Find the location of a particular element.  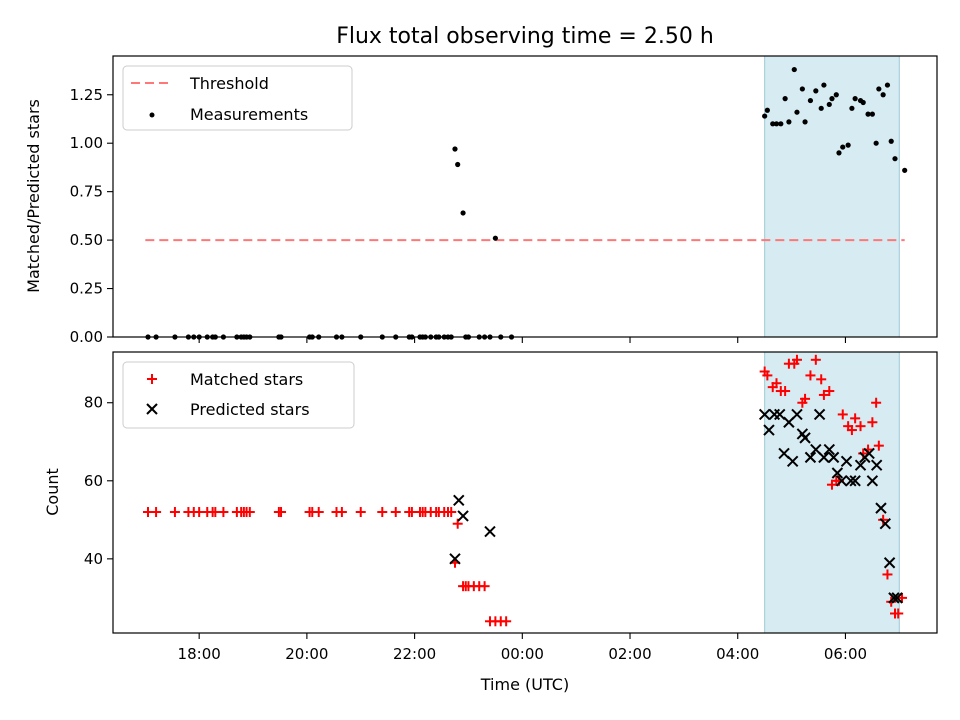

legend-matched-marker is located at coordinates (152, 379).